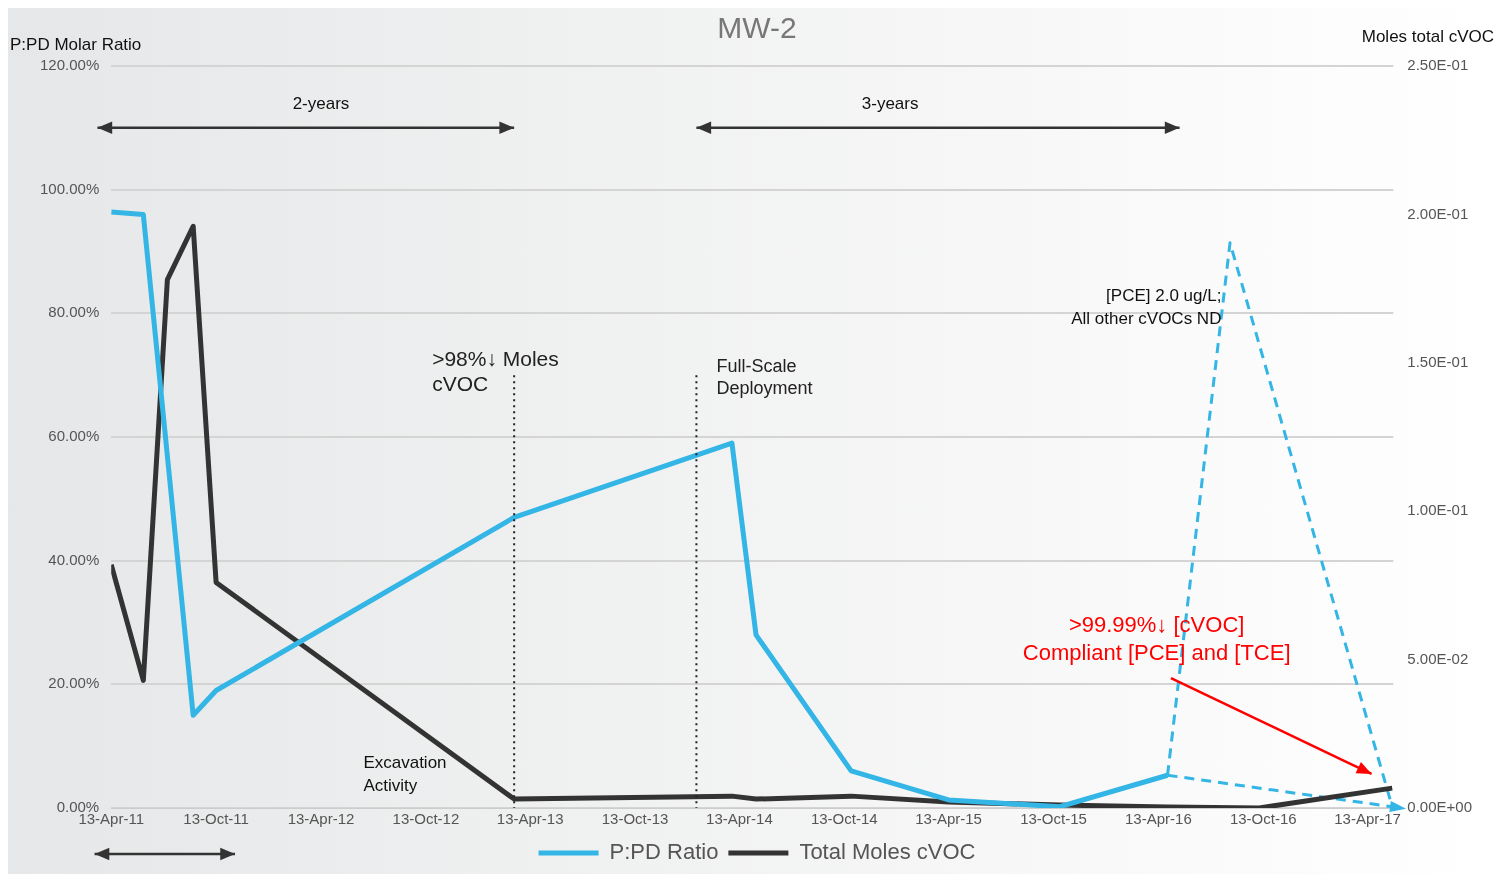 This screenshot has width=1504, height=883. I want to click on x-tick-label: 13-Oct-14, so click(844, 819).